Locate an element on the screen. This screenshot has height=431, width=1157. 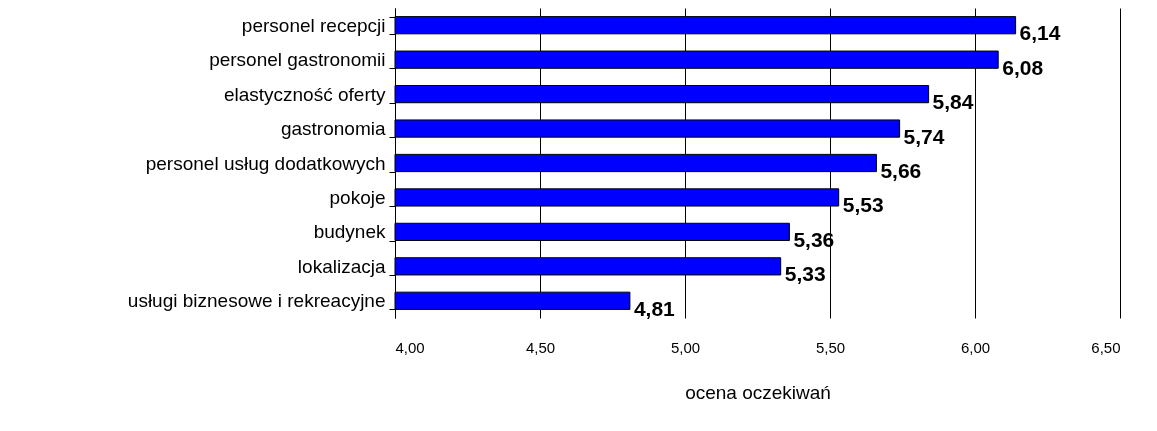
y-tick-label: personel usług dodatkowych is located at coordinates (265, 163).